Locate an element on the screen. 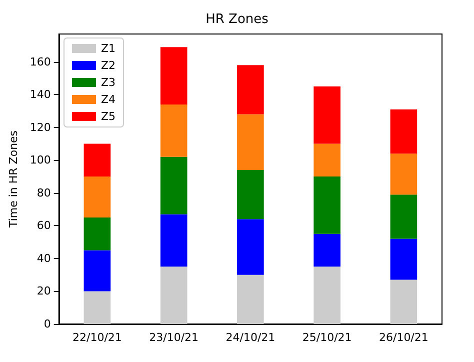  y-tick-label: 60 is located at coordinates (43, 225).